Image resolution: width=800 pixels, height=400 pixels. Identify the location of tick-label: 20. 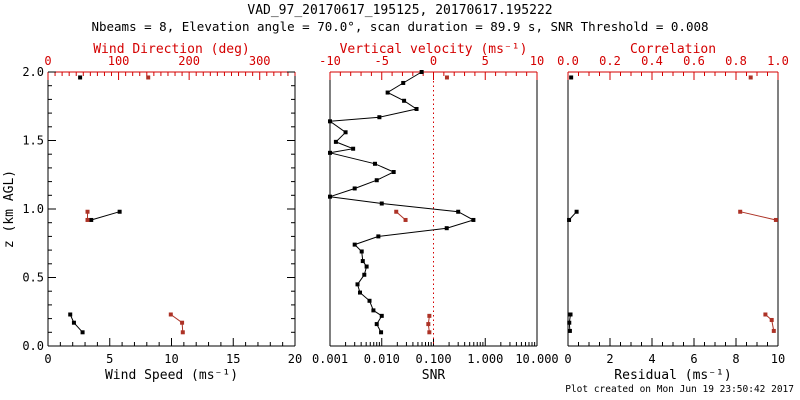
(295, 359).